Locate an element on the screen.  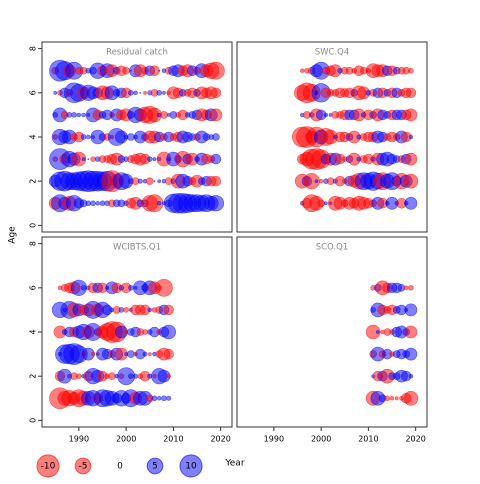
x-tick-label: 2000 is located at coordinates (126, 439).